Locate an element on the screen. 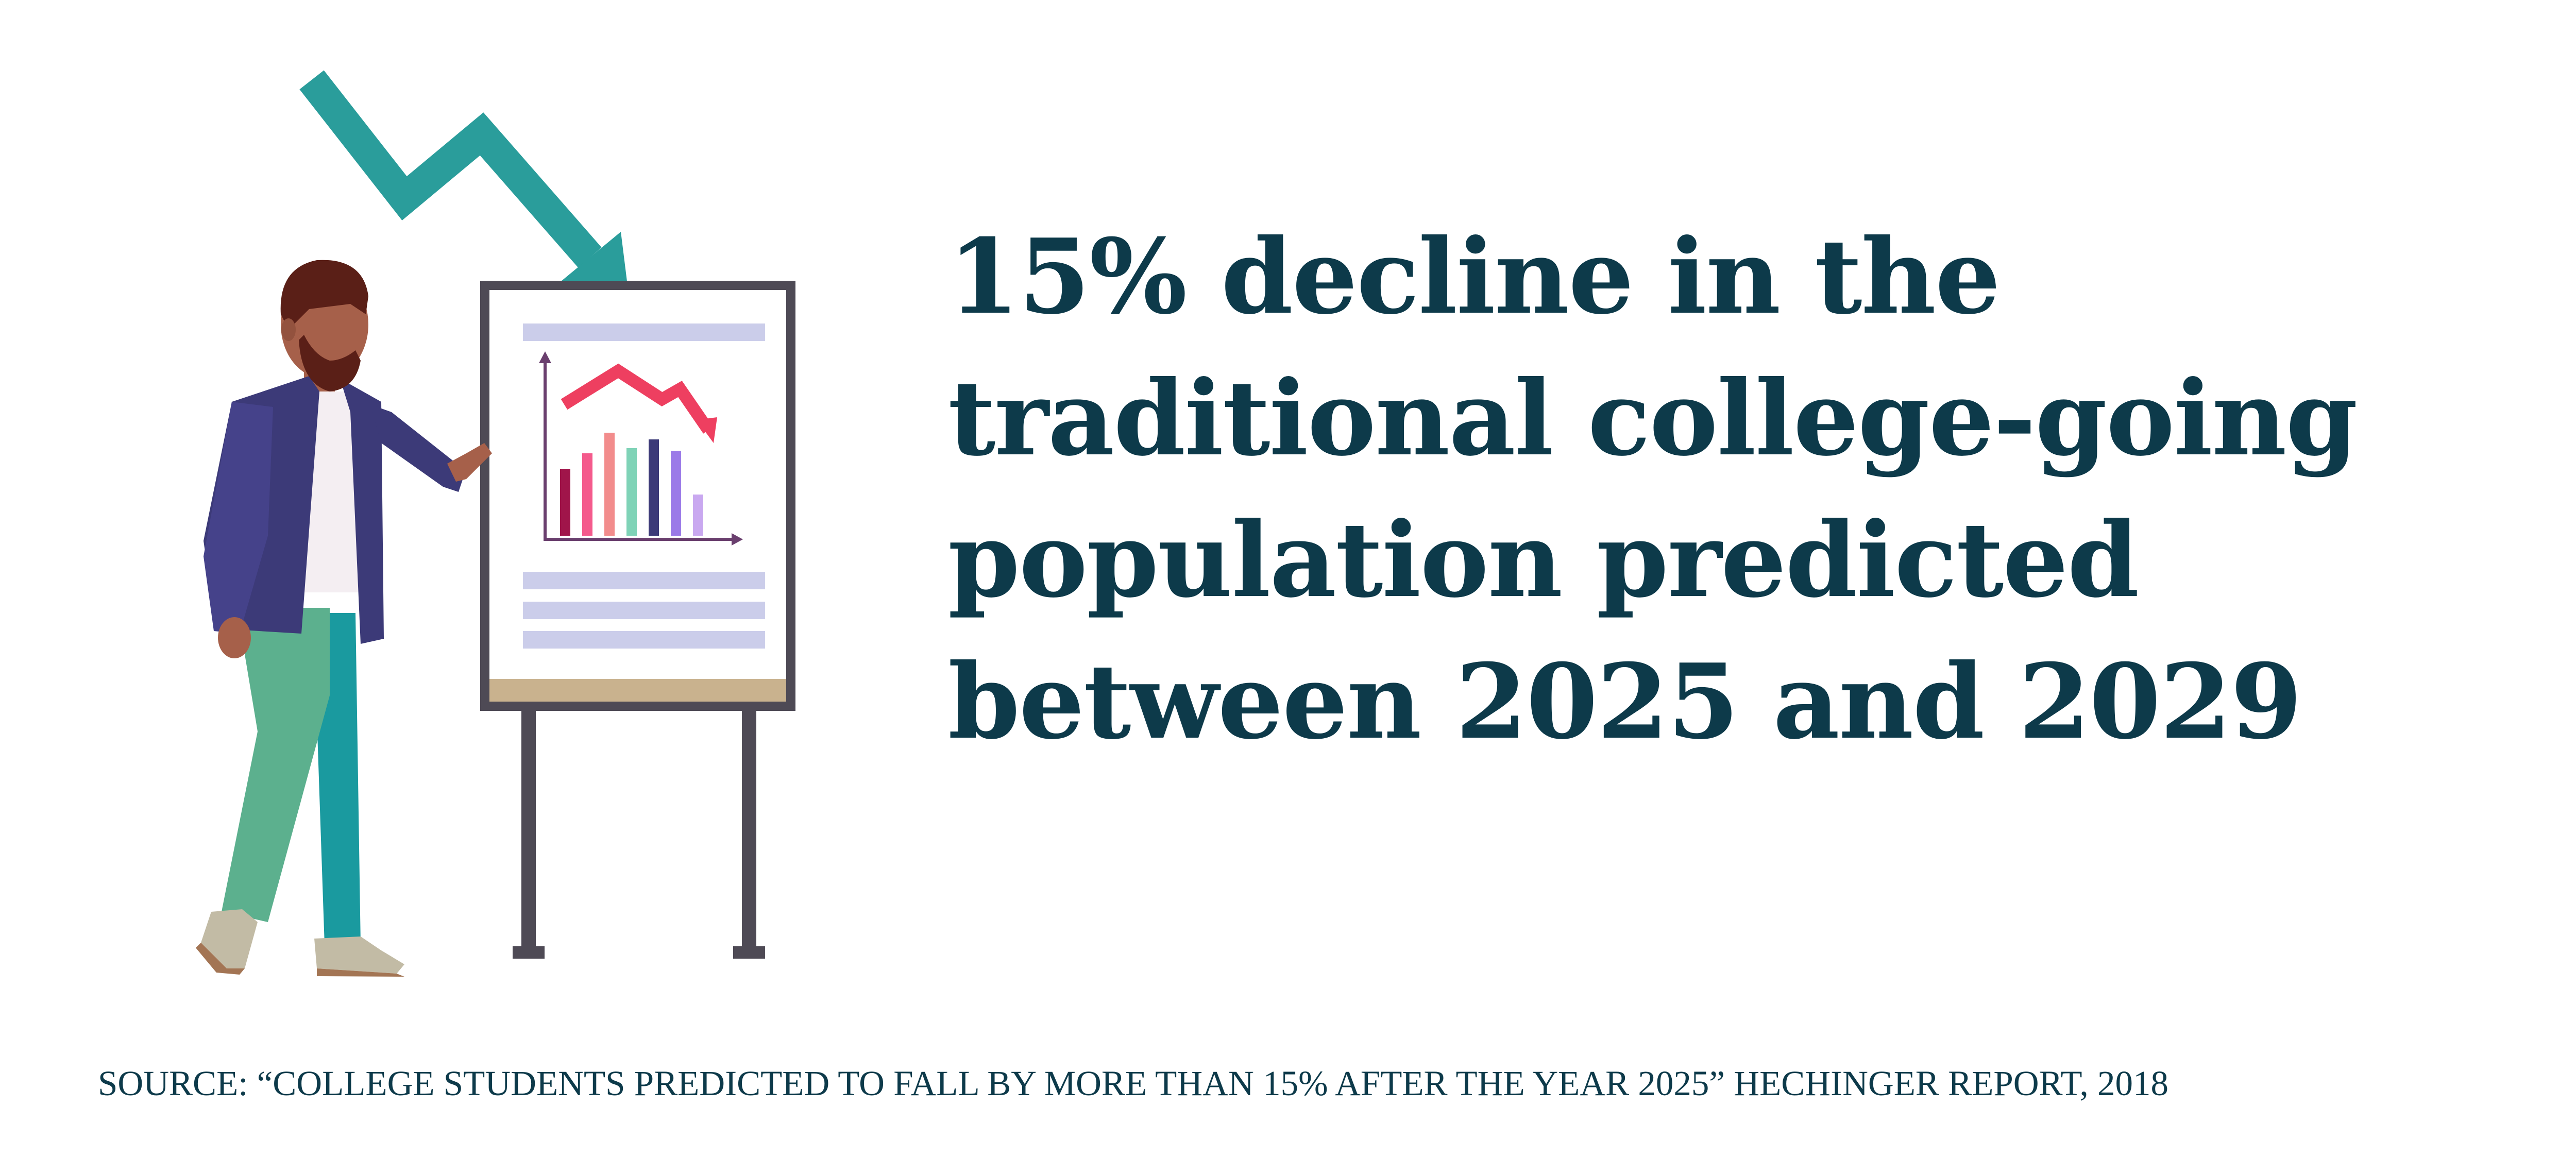 Image resolution: width=2576 pixels, height=1175 pixels. presenter-person-icon is located at coordinates (344, 618).